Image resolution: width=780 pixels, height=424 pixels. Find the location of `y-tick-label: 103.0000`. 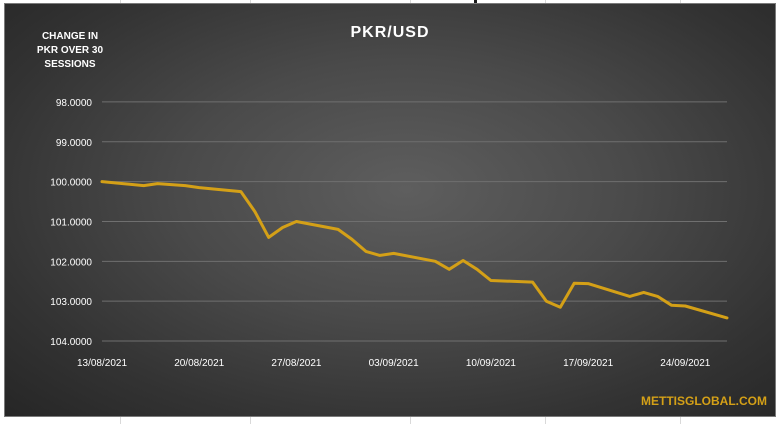

y-tick-label: 103.0000 is located at coordinates (71, 302).